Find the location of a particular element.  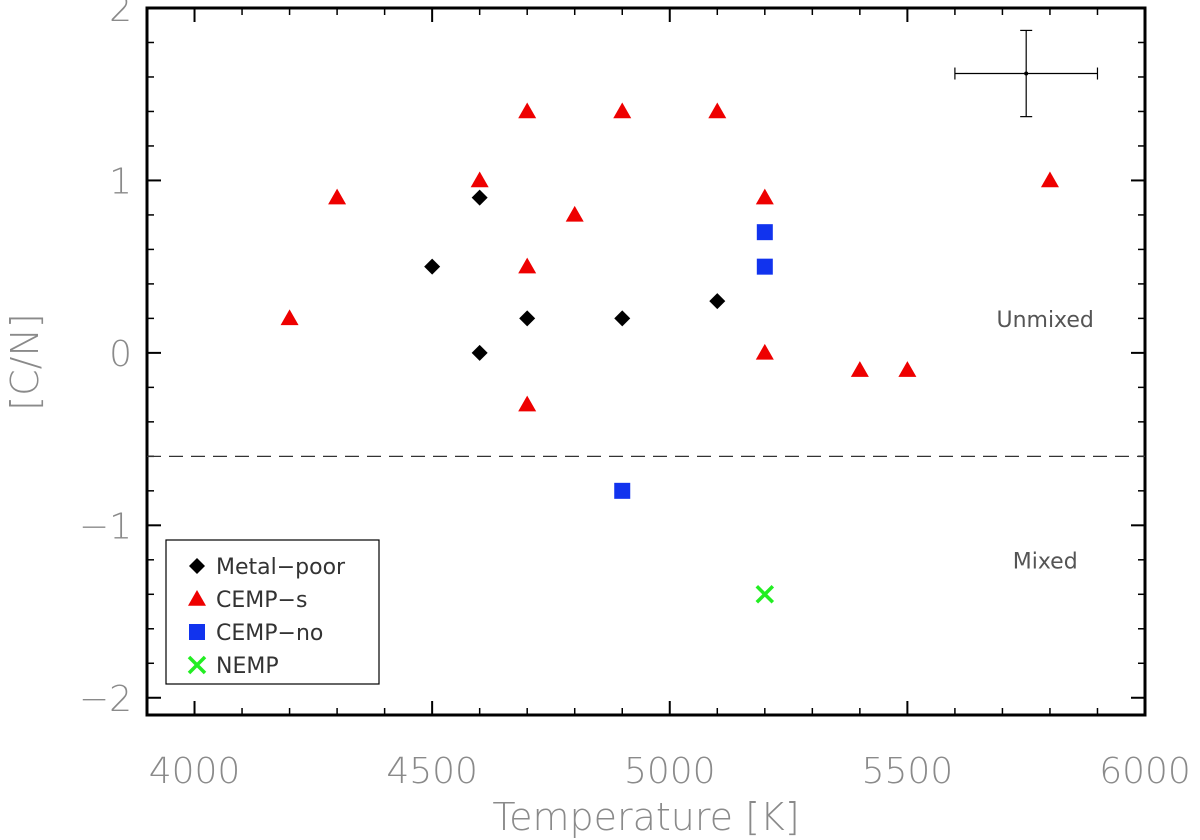

legend: Metal−poor CEMP−s CEMP−no NEMP is located at coordinates (272, 612).